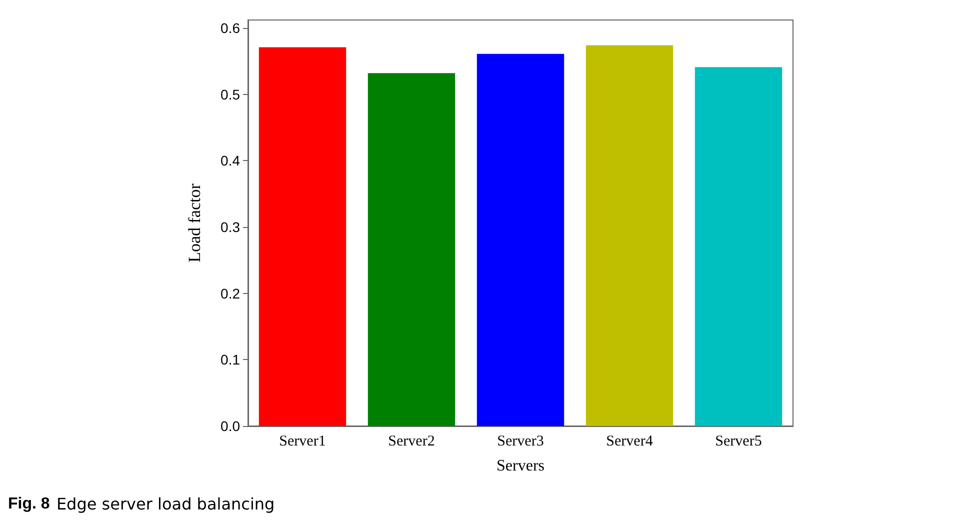 This screenshot has width=956, height=524. Describe the element at coordinates (302, 442) in the screenshot. I see `x-tick-label: Server1` at that location.